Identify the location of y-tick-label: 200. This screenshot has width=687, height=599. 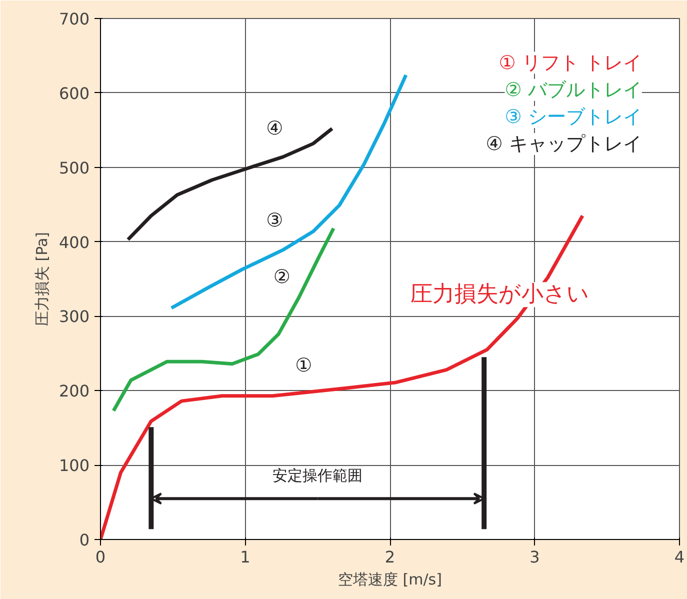
(74, 391).